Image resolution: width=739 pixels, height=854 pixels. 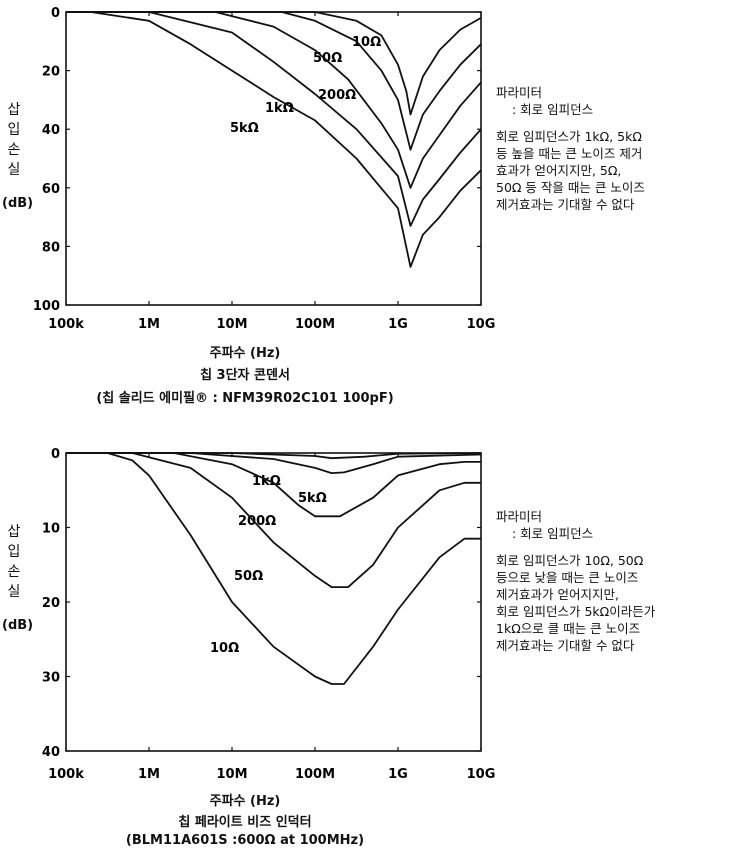 I want to click on note-line: 회로 임피던스가 10Ω, 50Ω, so click(x=570, y=560).